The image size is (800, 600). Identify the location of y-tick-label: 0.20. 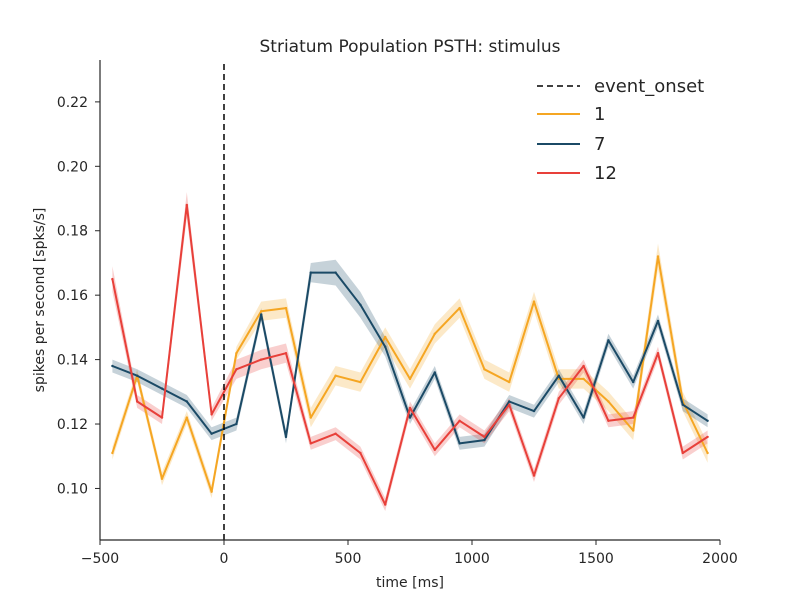
(72, 167).